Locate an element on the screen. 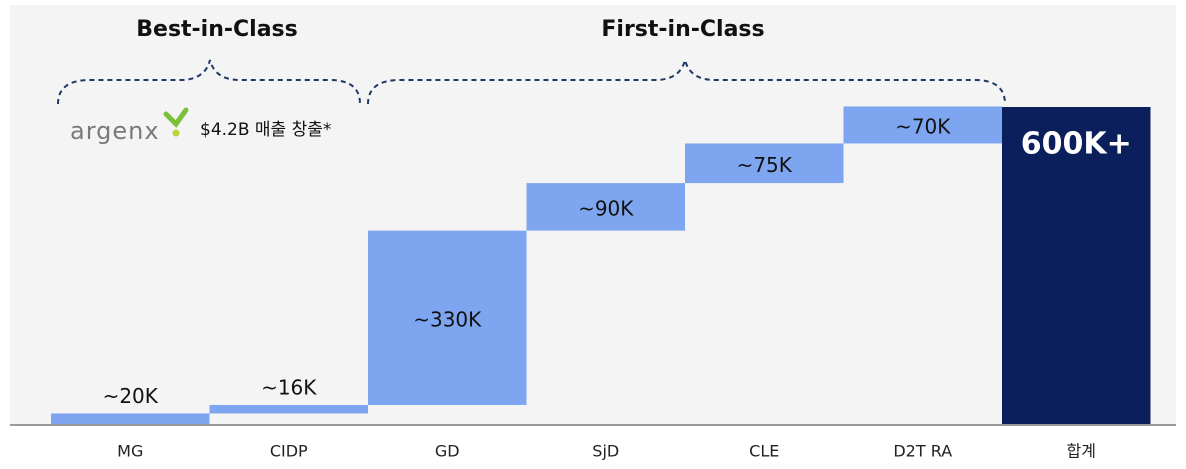  total-bar is located at coordinates (1076, 265).